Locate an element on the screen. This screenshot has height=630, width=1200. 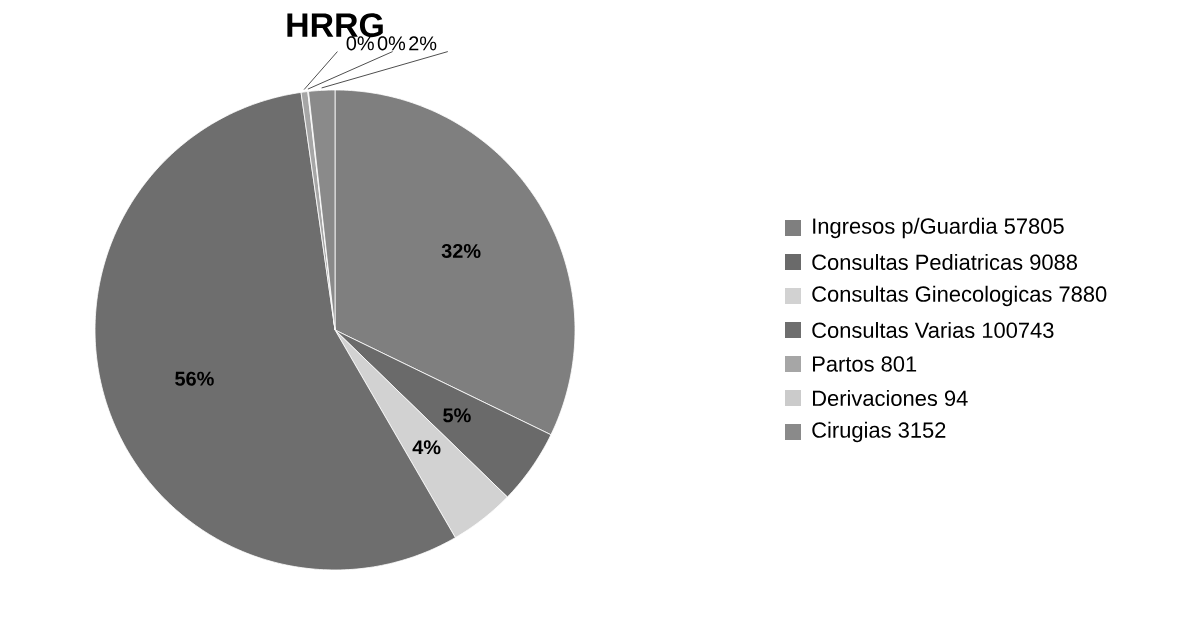
legend-label: Consultas Ginecologicas 7880 is located at coordinates (959, 296).